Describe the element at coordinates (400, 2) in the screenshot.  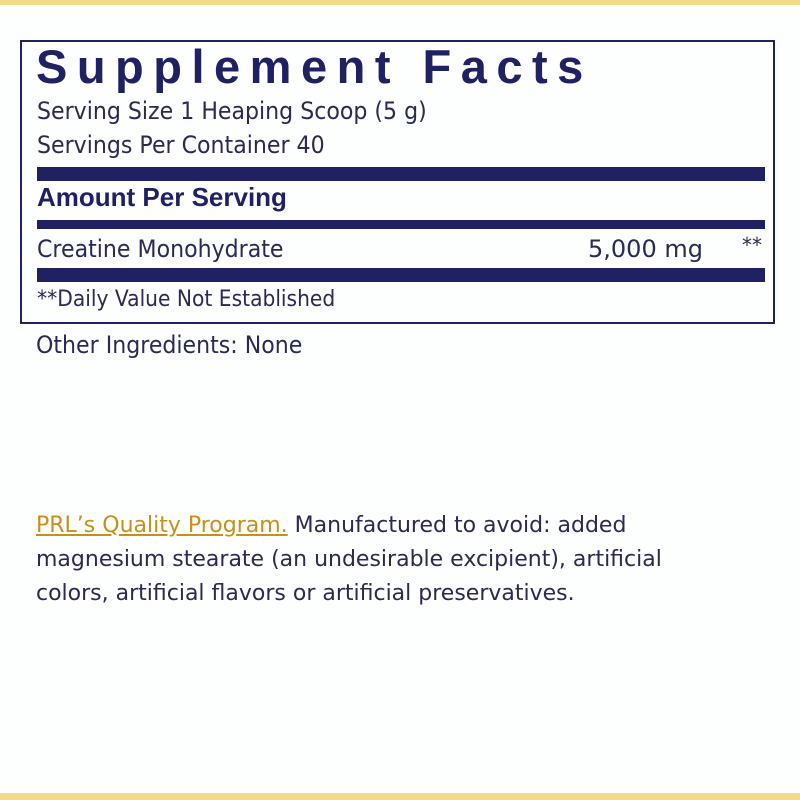
I see `top-border` at that location.